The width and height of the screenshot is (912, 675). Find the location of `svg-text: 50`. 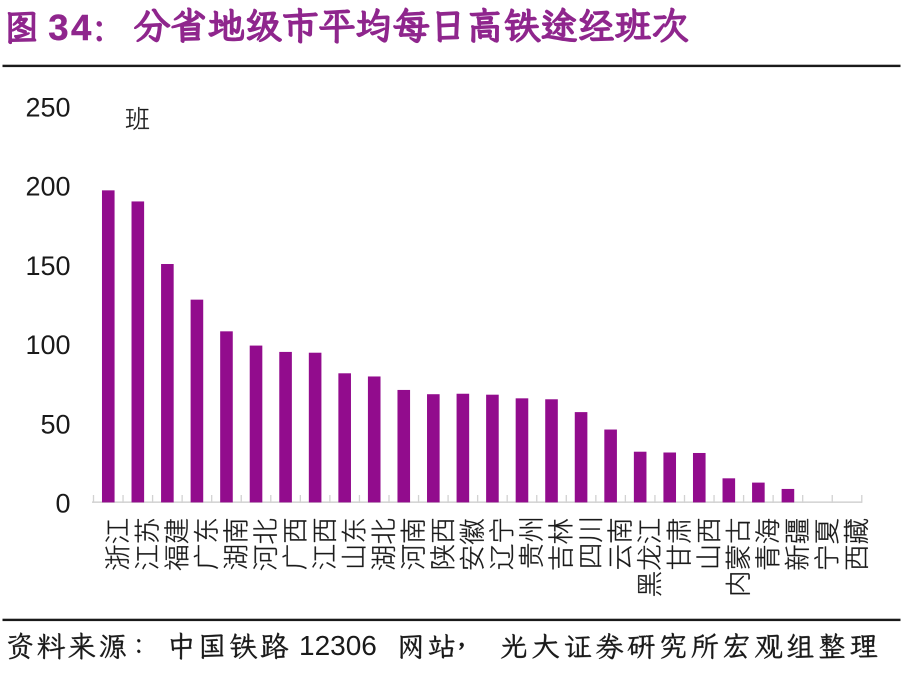

svg-text: 50 is located at coordinates (55, 424).